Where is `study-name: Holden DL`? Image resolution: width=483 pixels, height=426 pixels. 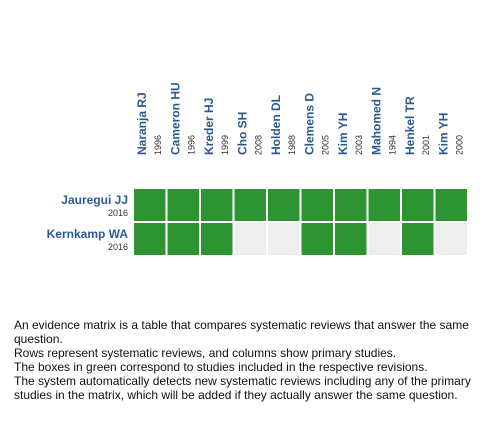 study-name: Holden DL is located at coordinates (276, 125).